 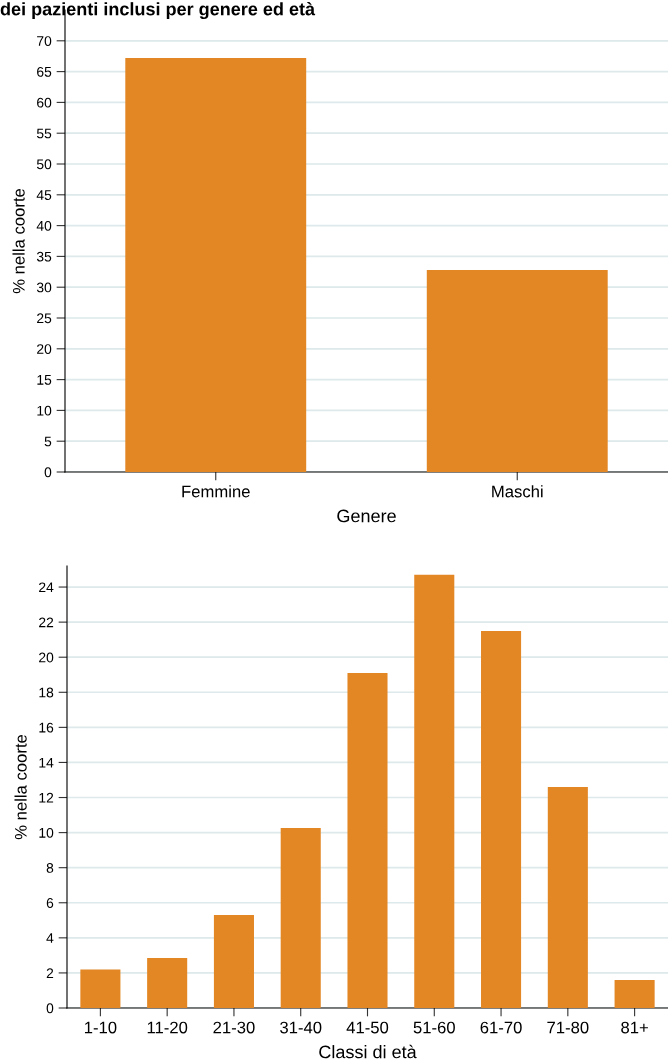 What do you see at coordinates (158, 11) in the screenshot?
I see `chart-title: dei pazienti inclusi per genere ed età` at bounding box center [158, 11].